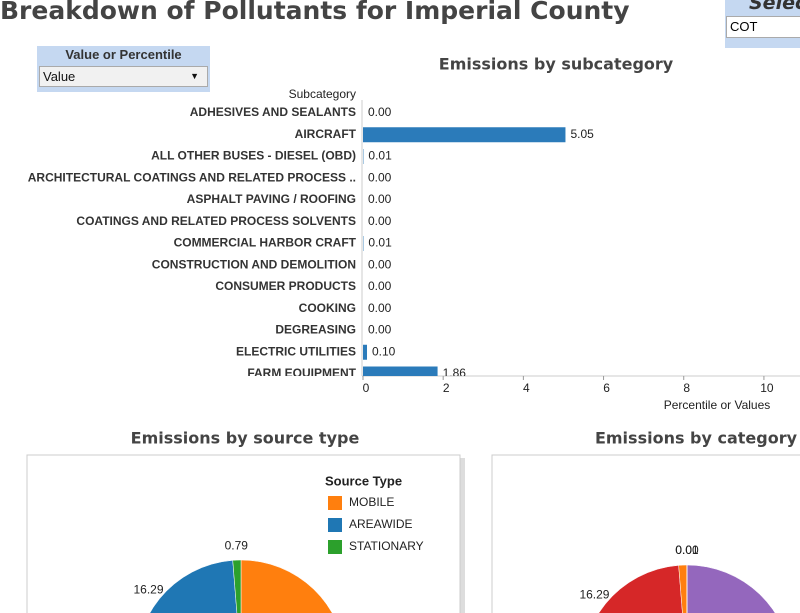  What do you see at coordinates (686, 388) in the screenshot?
I see `x-tick-label: 8` at bounding box center [686, 388].